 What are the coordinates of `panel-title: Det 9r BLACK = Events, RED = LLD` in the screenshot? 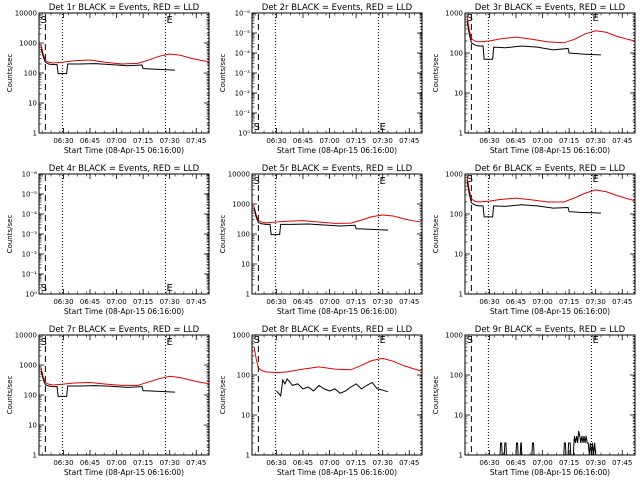 It's located at (550, 330).